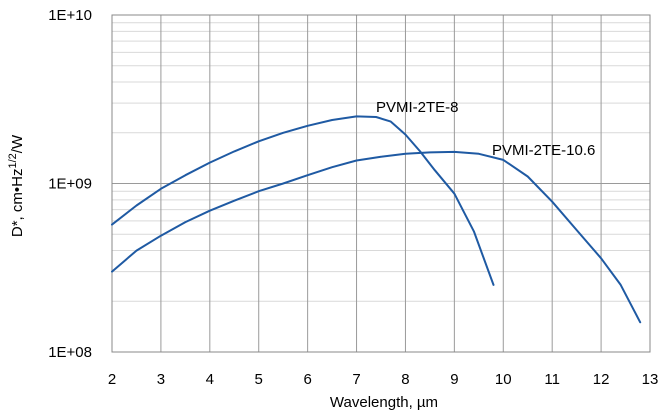  Describe the element at coordinates (601, 379) in the screenshot. I see `x-tick-label: 12` at that location.